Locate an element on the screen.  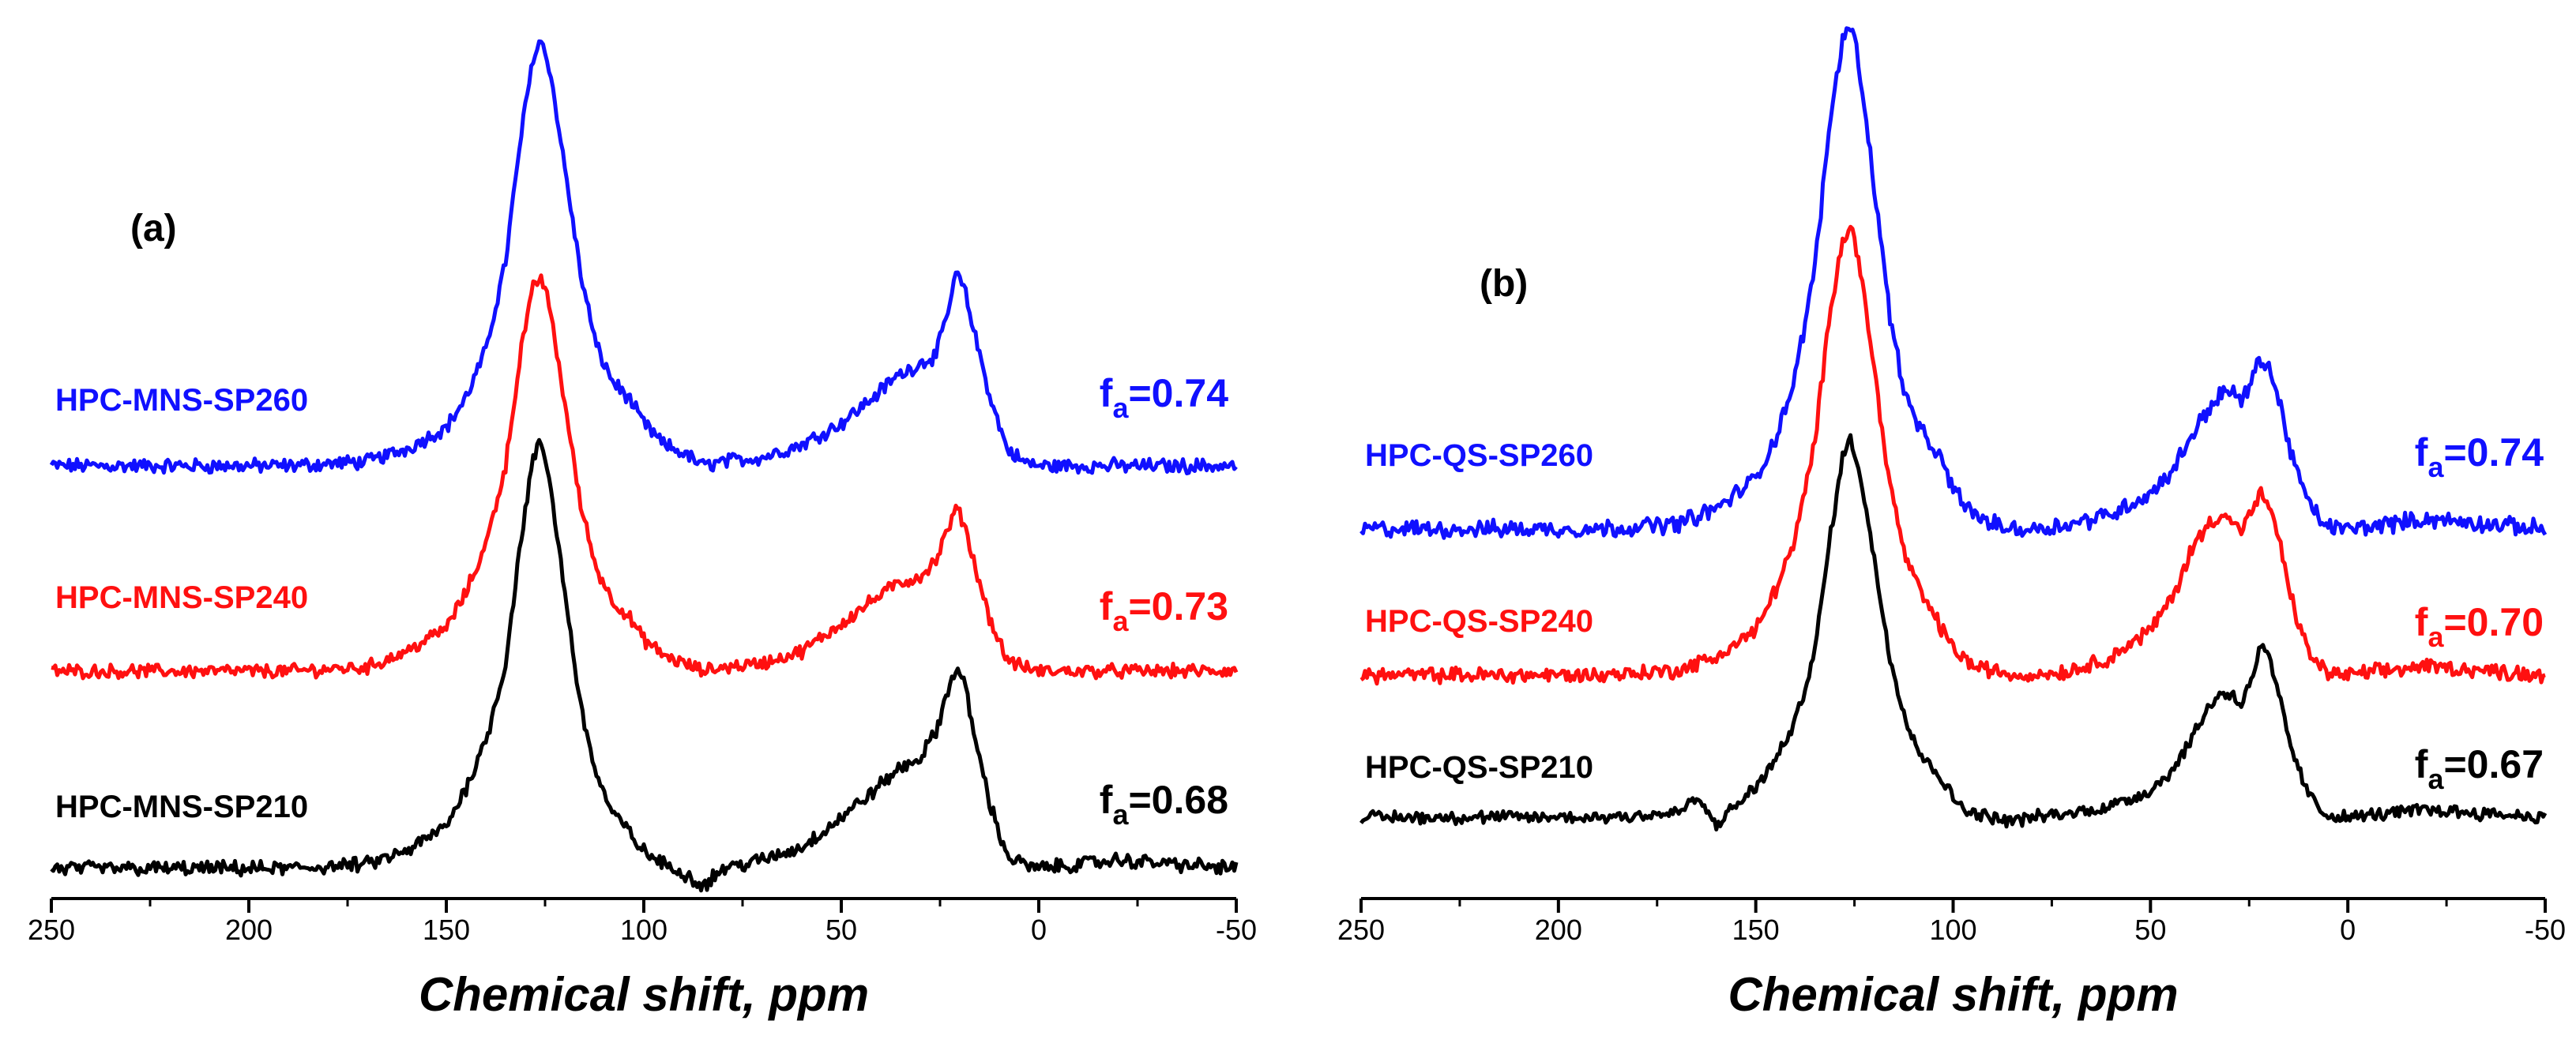
fa-label: fa=0.68 is located at coordinates (1164, 804).